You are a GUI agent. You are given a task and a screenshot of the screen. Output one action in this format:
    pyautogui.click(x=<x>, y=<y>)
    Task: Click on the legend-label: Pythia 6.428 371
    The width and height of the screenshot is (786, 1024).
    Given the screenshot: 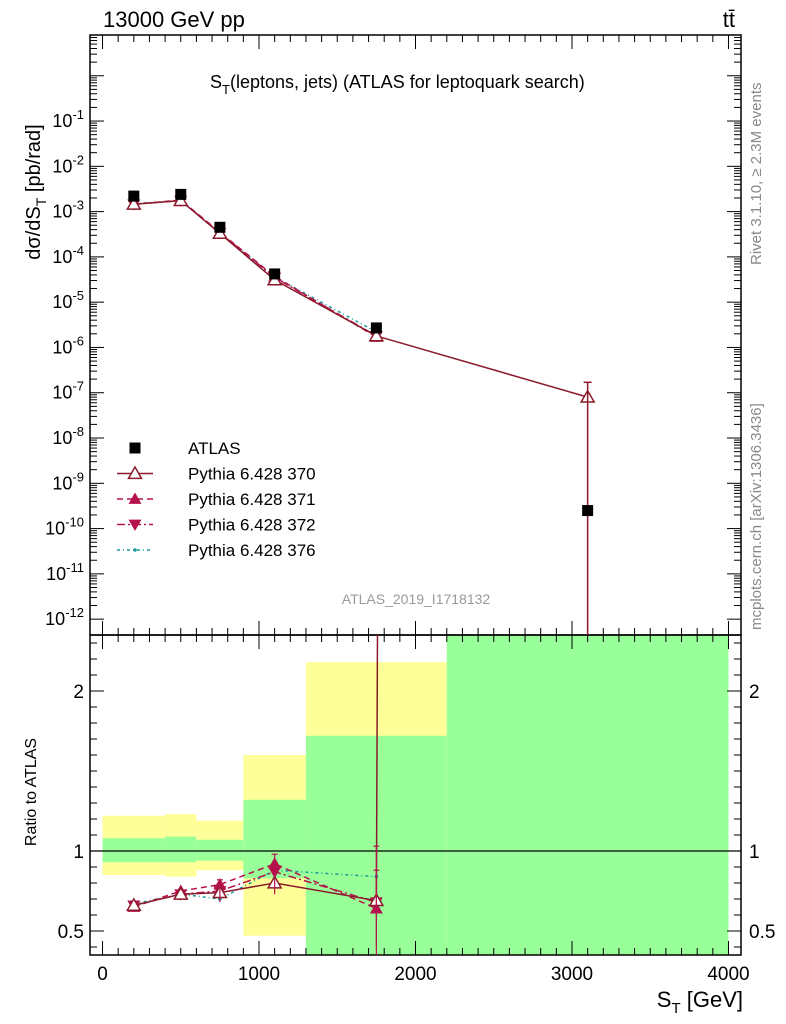 What is the action you would take?
    pyautogui.click(x=252, y=499)
    